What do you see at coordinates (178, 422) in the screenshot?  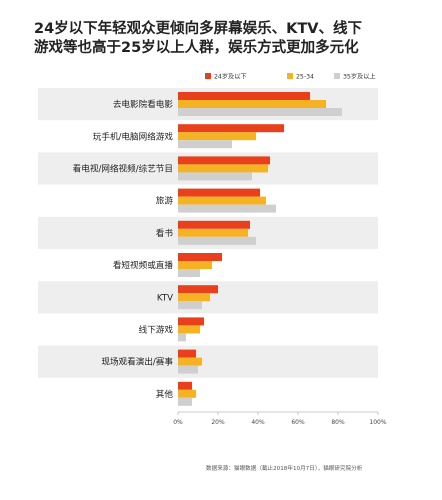 I see `x-tick-label: 0%` at bounding box center [178, 422].